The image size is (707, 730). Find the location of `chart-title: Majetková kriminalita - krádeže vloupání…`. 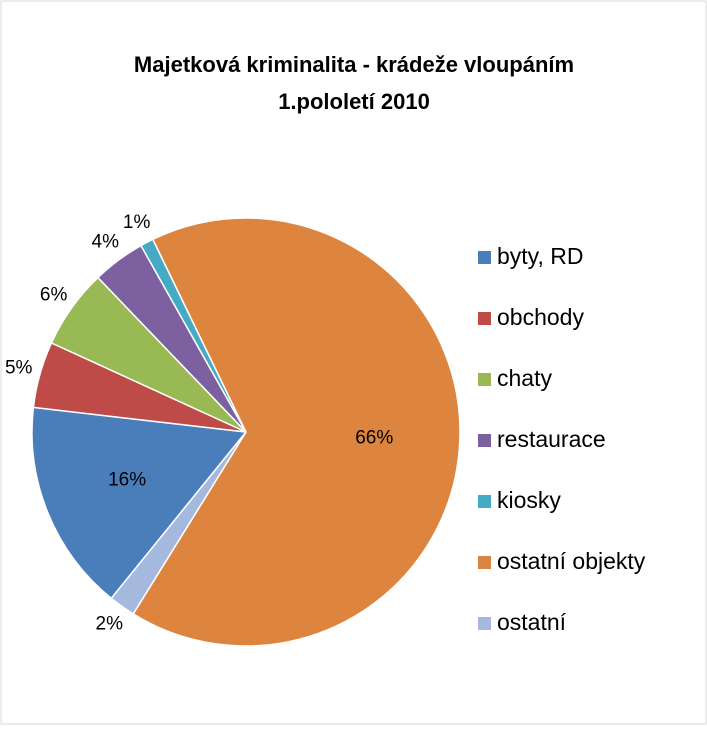

chart-title: Majetková kriminalita - krádeže vloupání… is located at coordinates (354, 64).